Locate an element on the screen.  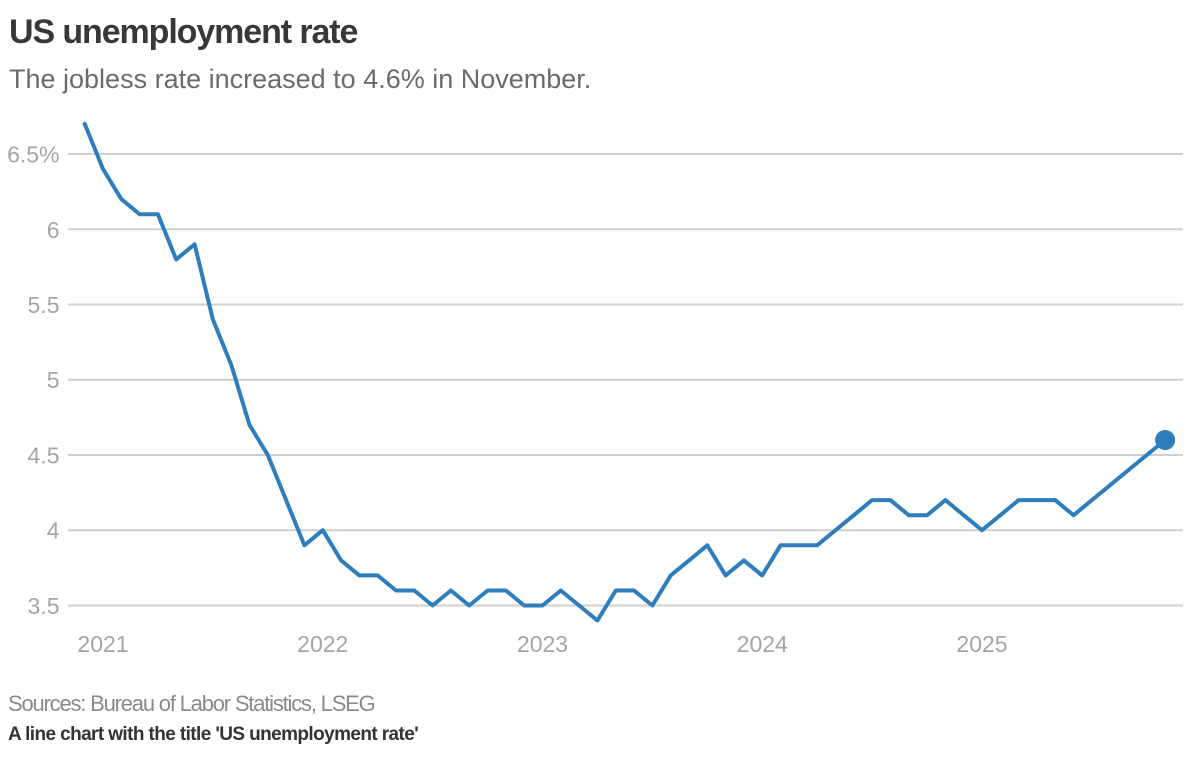
svg-text: 5.5 is located at coordinates (44, 305).